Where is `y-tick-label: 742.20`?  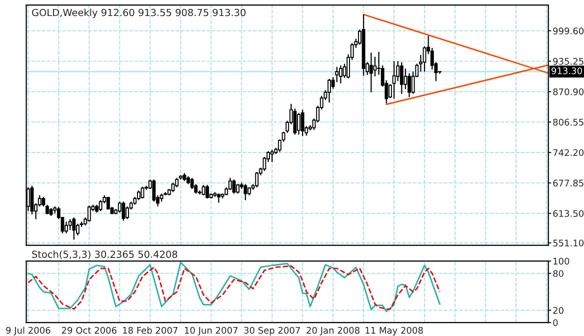 y-tick-label: 742.20 is located at coordinates (568, 152).